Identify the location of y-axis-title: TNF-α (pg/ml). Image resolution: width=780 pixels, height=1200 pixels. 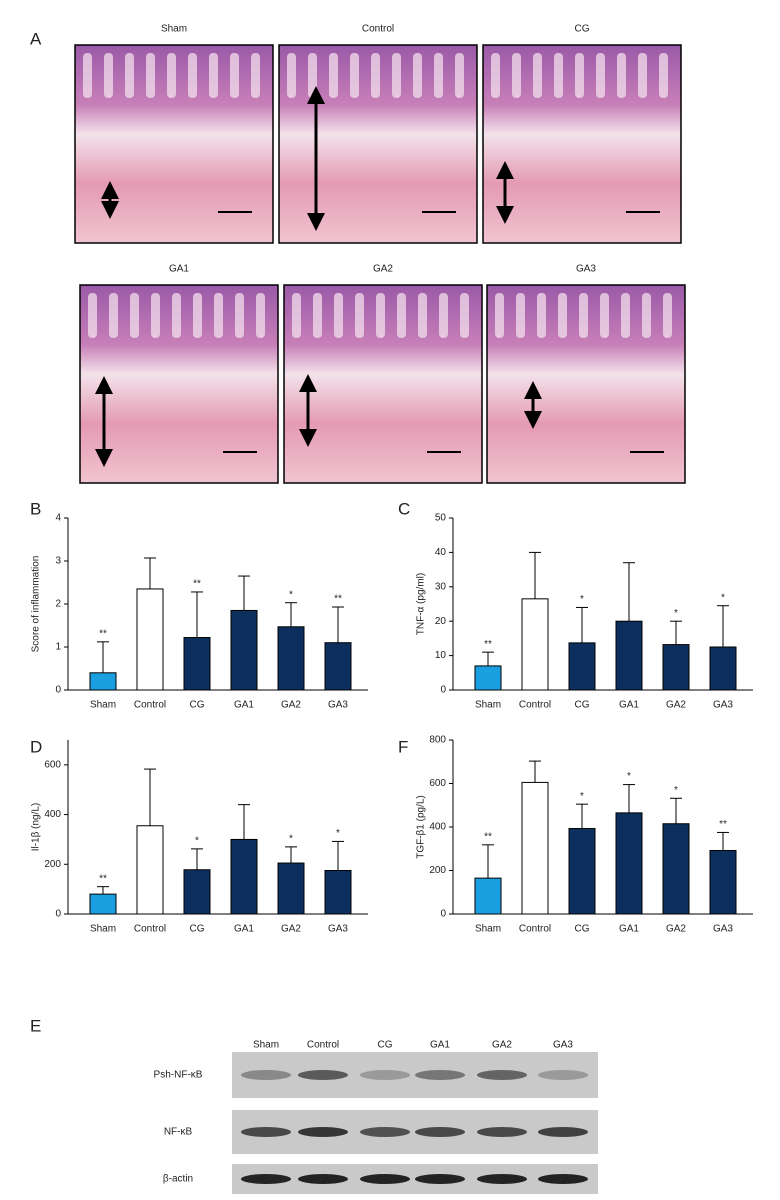
(421, 604).